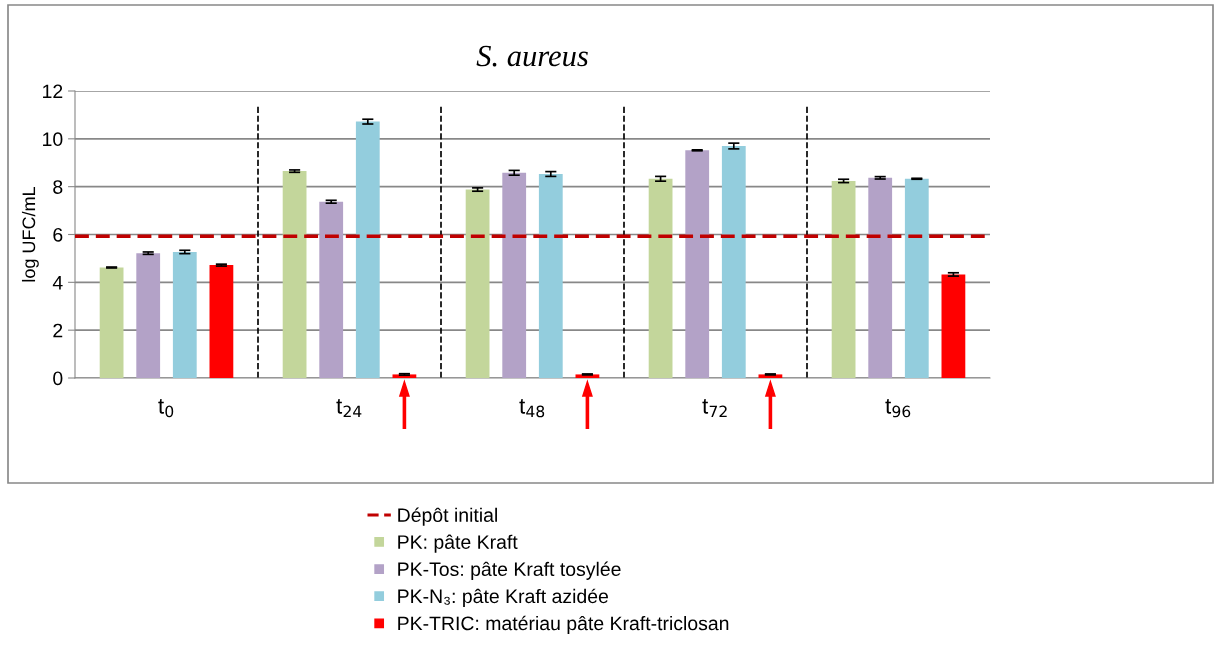 The image size is (1219, 666). What do you see at coordinates (30, 234) in the screenshot?
I see `y-axis-title: log UFC/mL` at bounding box center [30, 234].